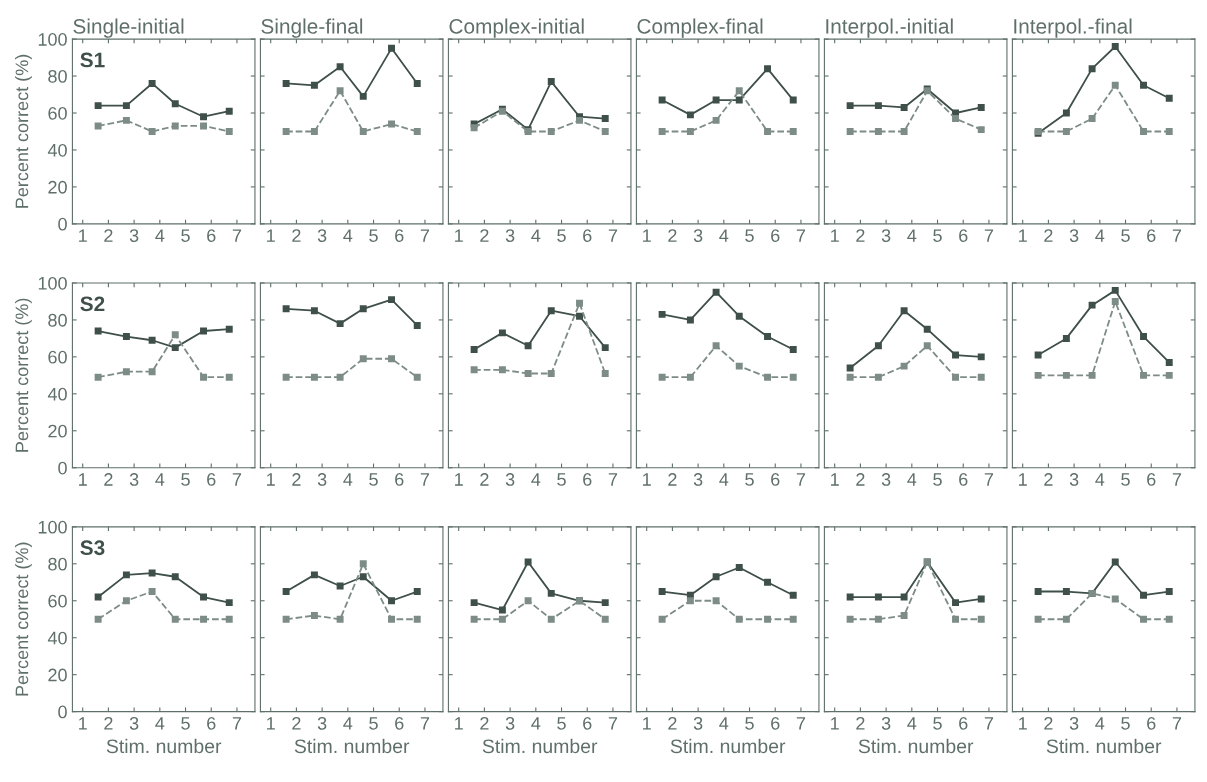 This screenshot has width=1207, height=782. What do you see at coordinates (516, 28) in the screenshot?
I see `chart-title: Complex-initial` at bounding box center [516, 28].